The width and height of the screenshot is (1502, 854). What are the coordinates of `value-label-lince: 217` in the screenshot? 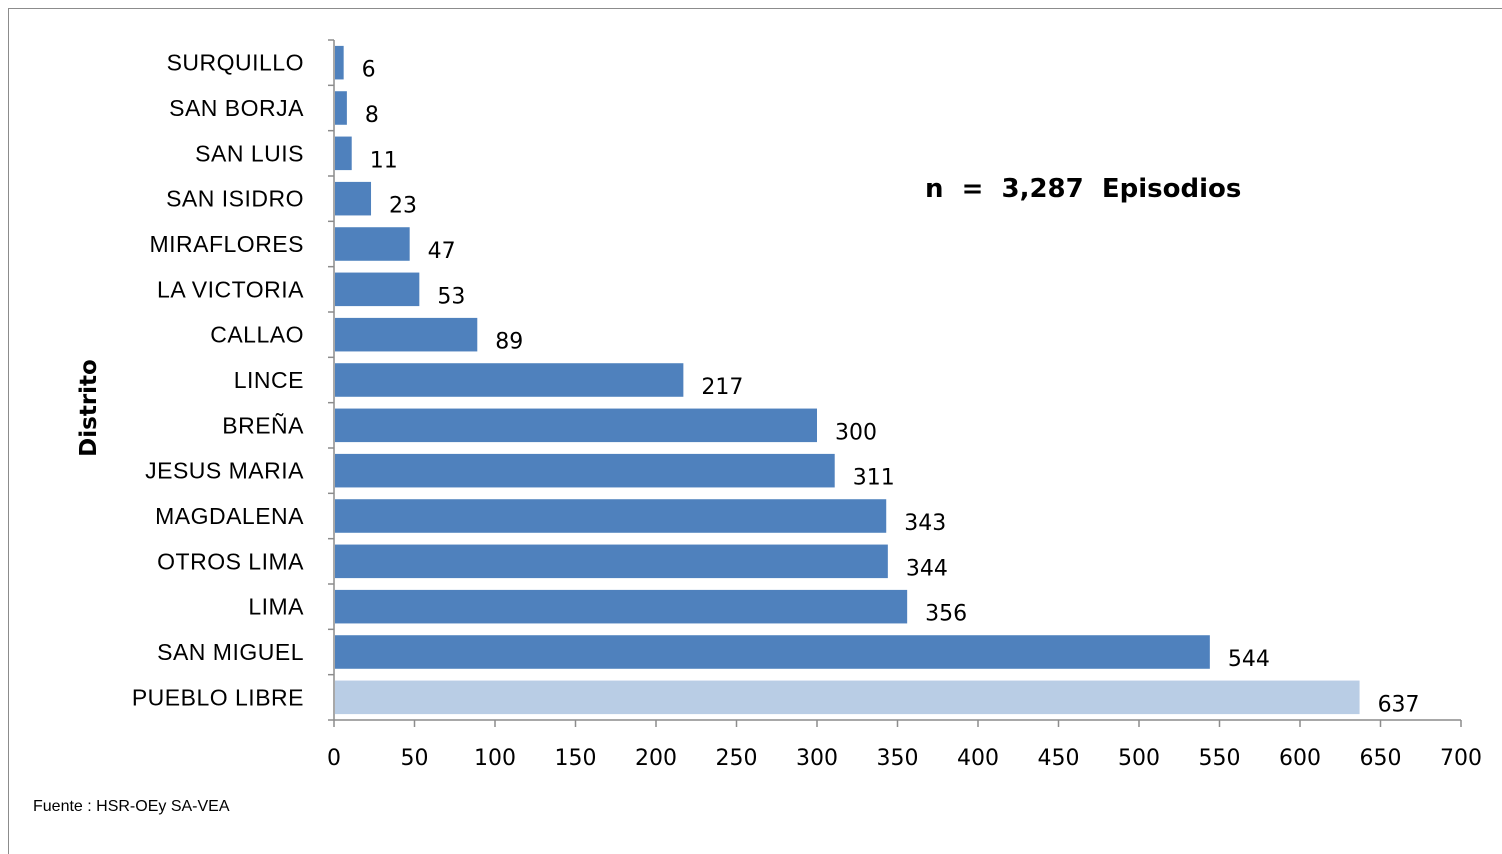 It's located at (722, 387).